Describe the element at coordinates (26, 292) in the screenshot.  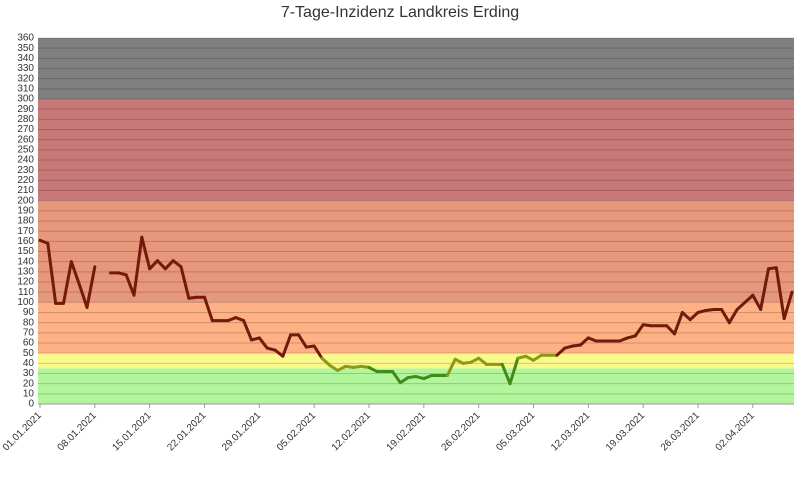
I see `y-tick-label: 110` at that location.